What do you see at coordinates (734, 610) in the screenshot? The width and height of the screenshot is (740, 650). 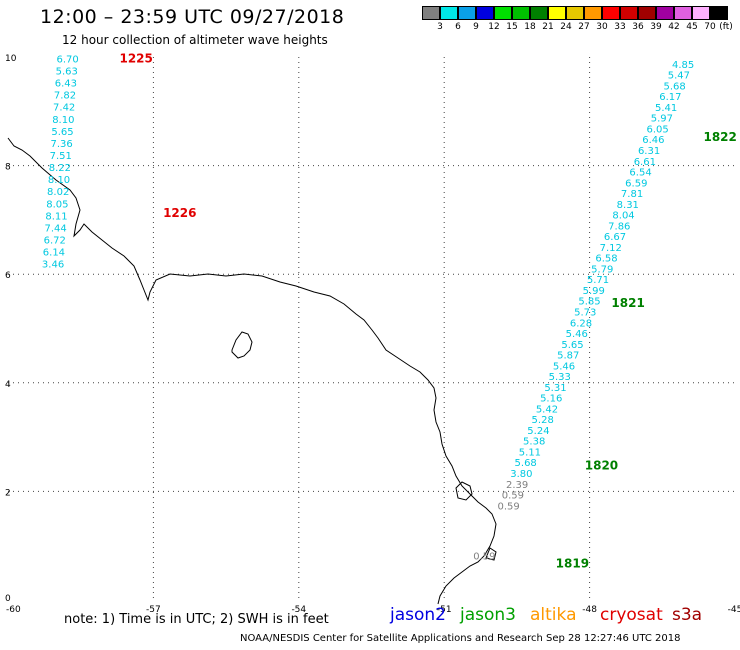 I see `x-tick-label: -45` at bounding box center [734, 610].